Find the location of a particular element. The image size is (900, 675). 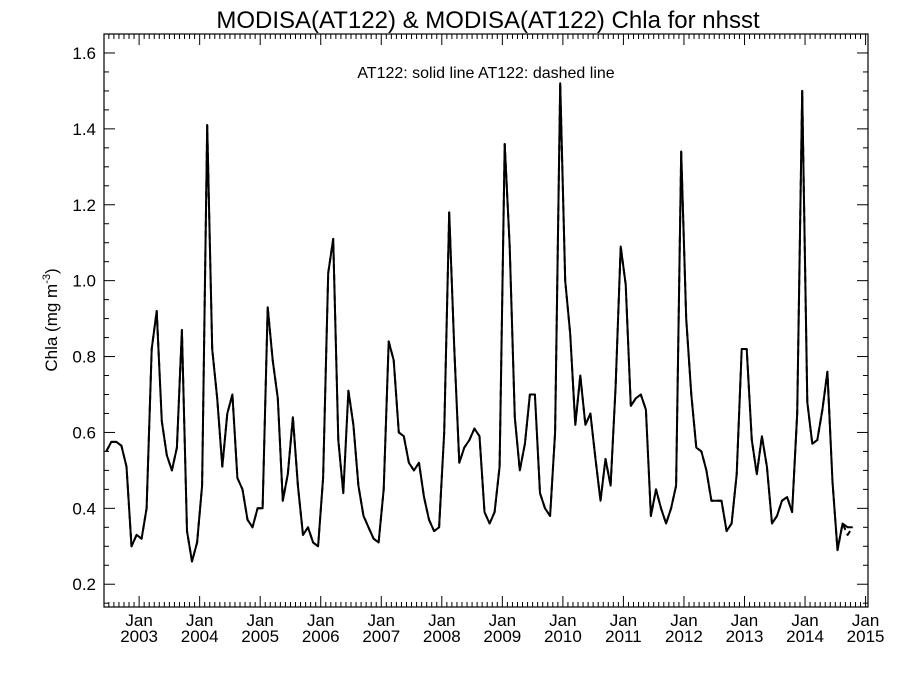

y-tick-label: 0.4 is located at coordinates (84, 508).